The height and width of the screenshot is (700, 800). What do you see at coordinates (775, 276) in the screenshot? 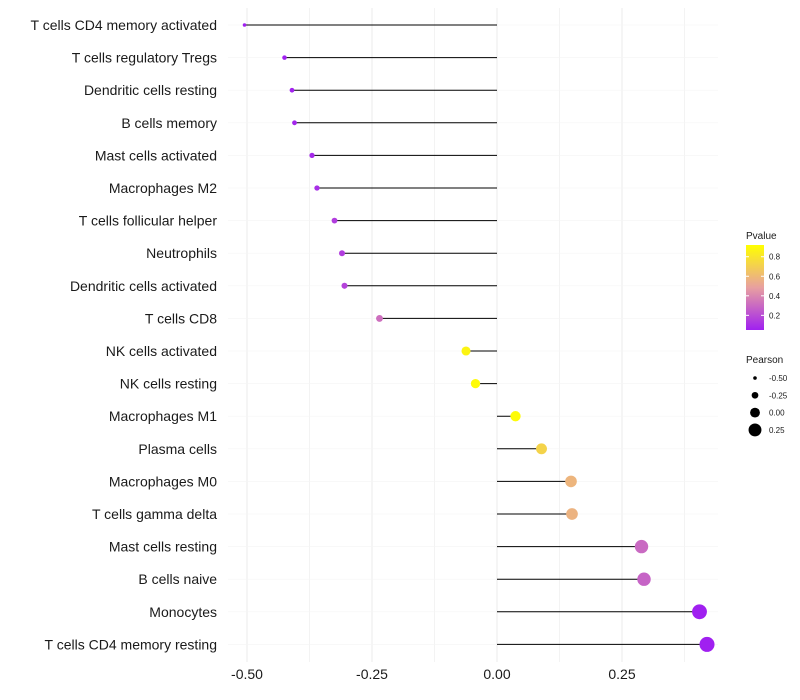
I see `color-legend-label: 0.6` at bounding box center [775, 276].